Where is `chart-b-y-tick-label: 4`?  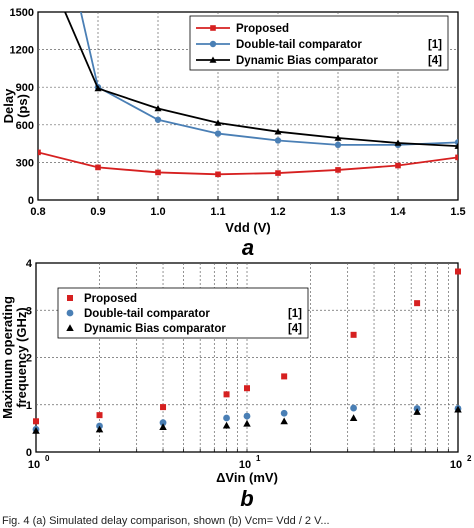 chart-b-y-tick-label: 4 is located at coordinates (29, 264).